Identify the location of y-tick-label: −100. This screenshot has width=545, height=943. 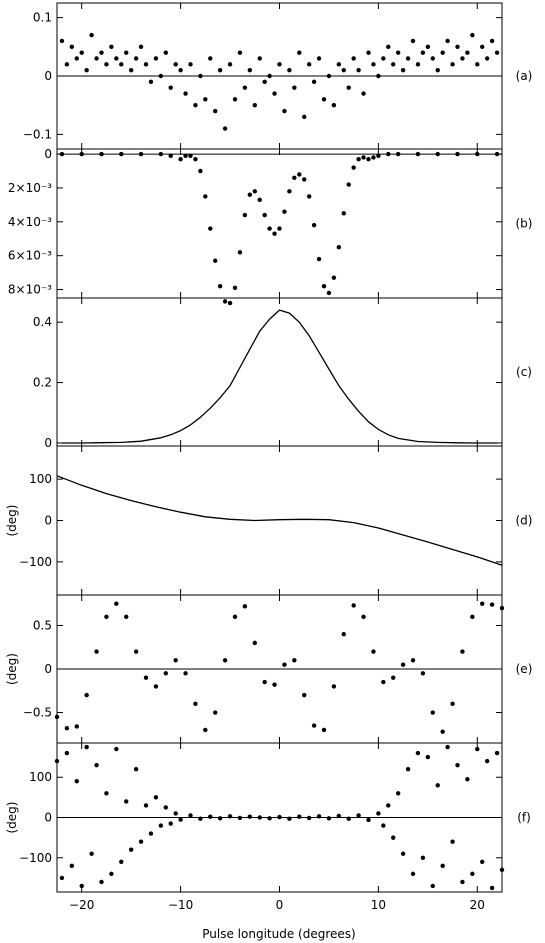
(35, 562).